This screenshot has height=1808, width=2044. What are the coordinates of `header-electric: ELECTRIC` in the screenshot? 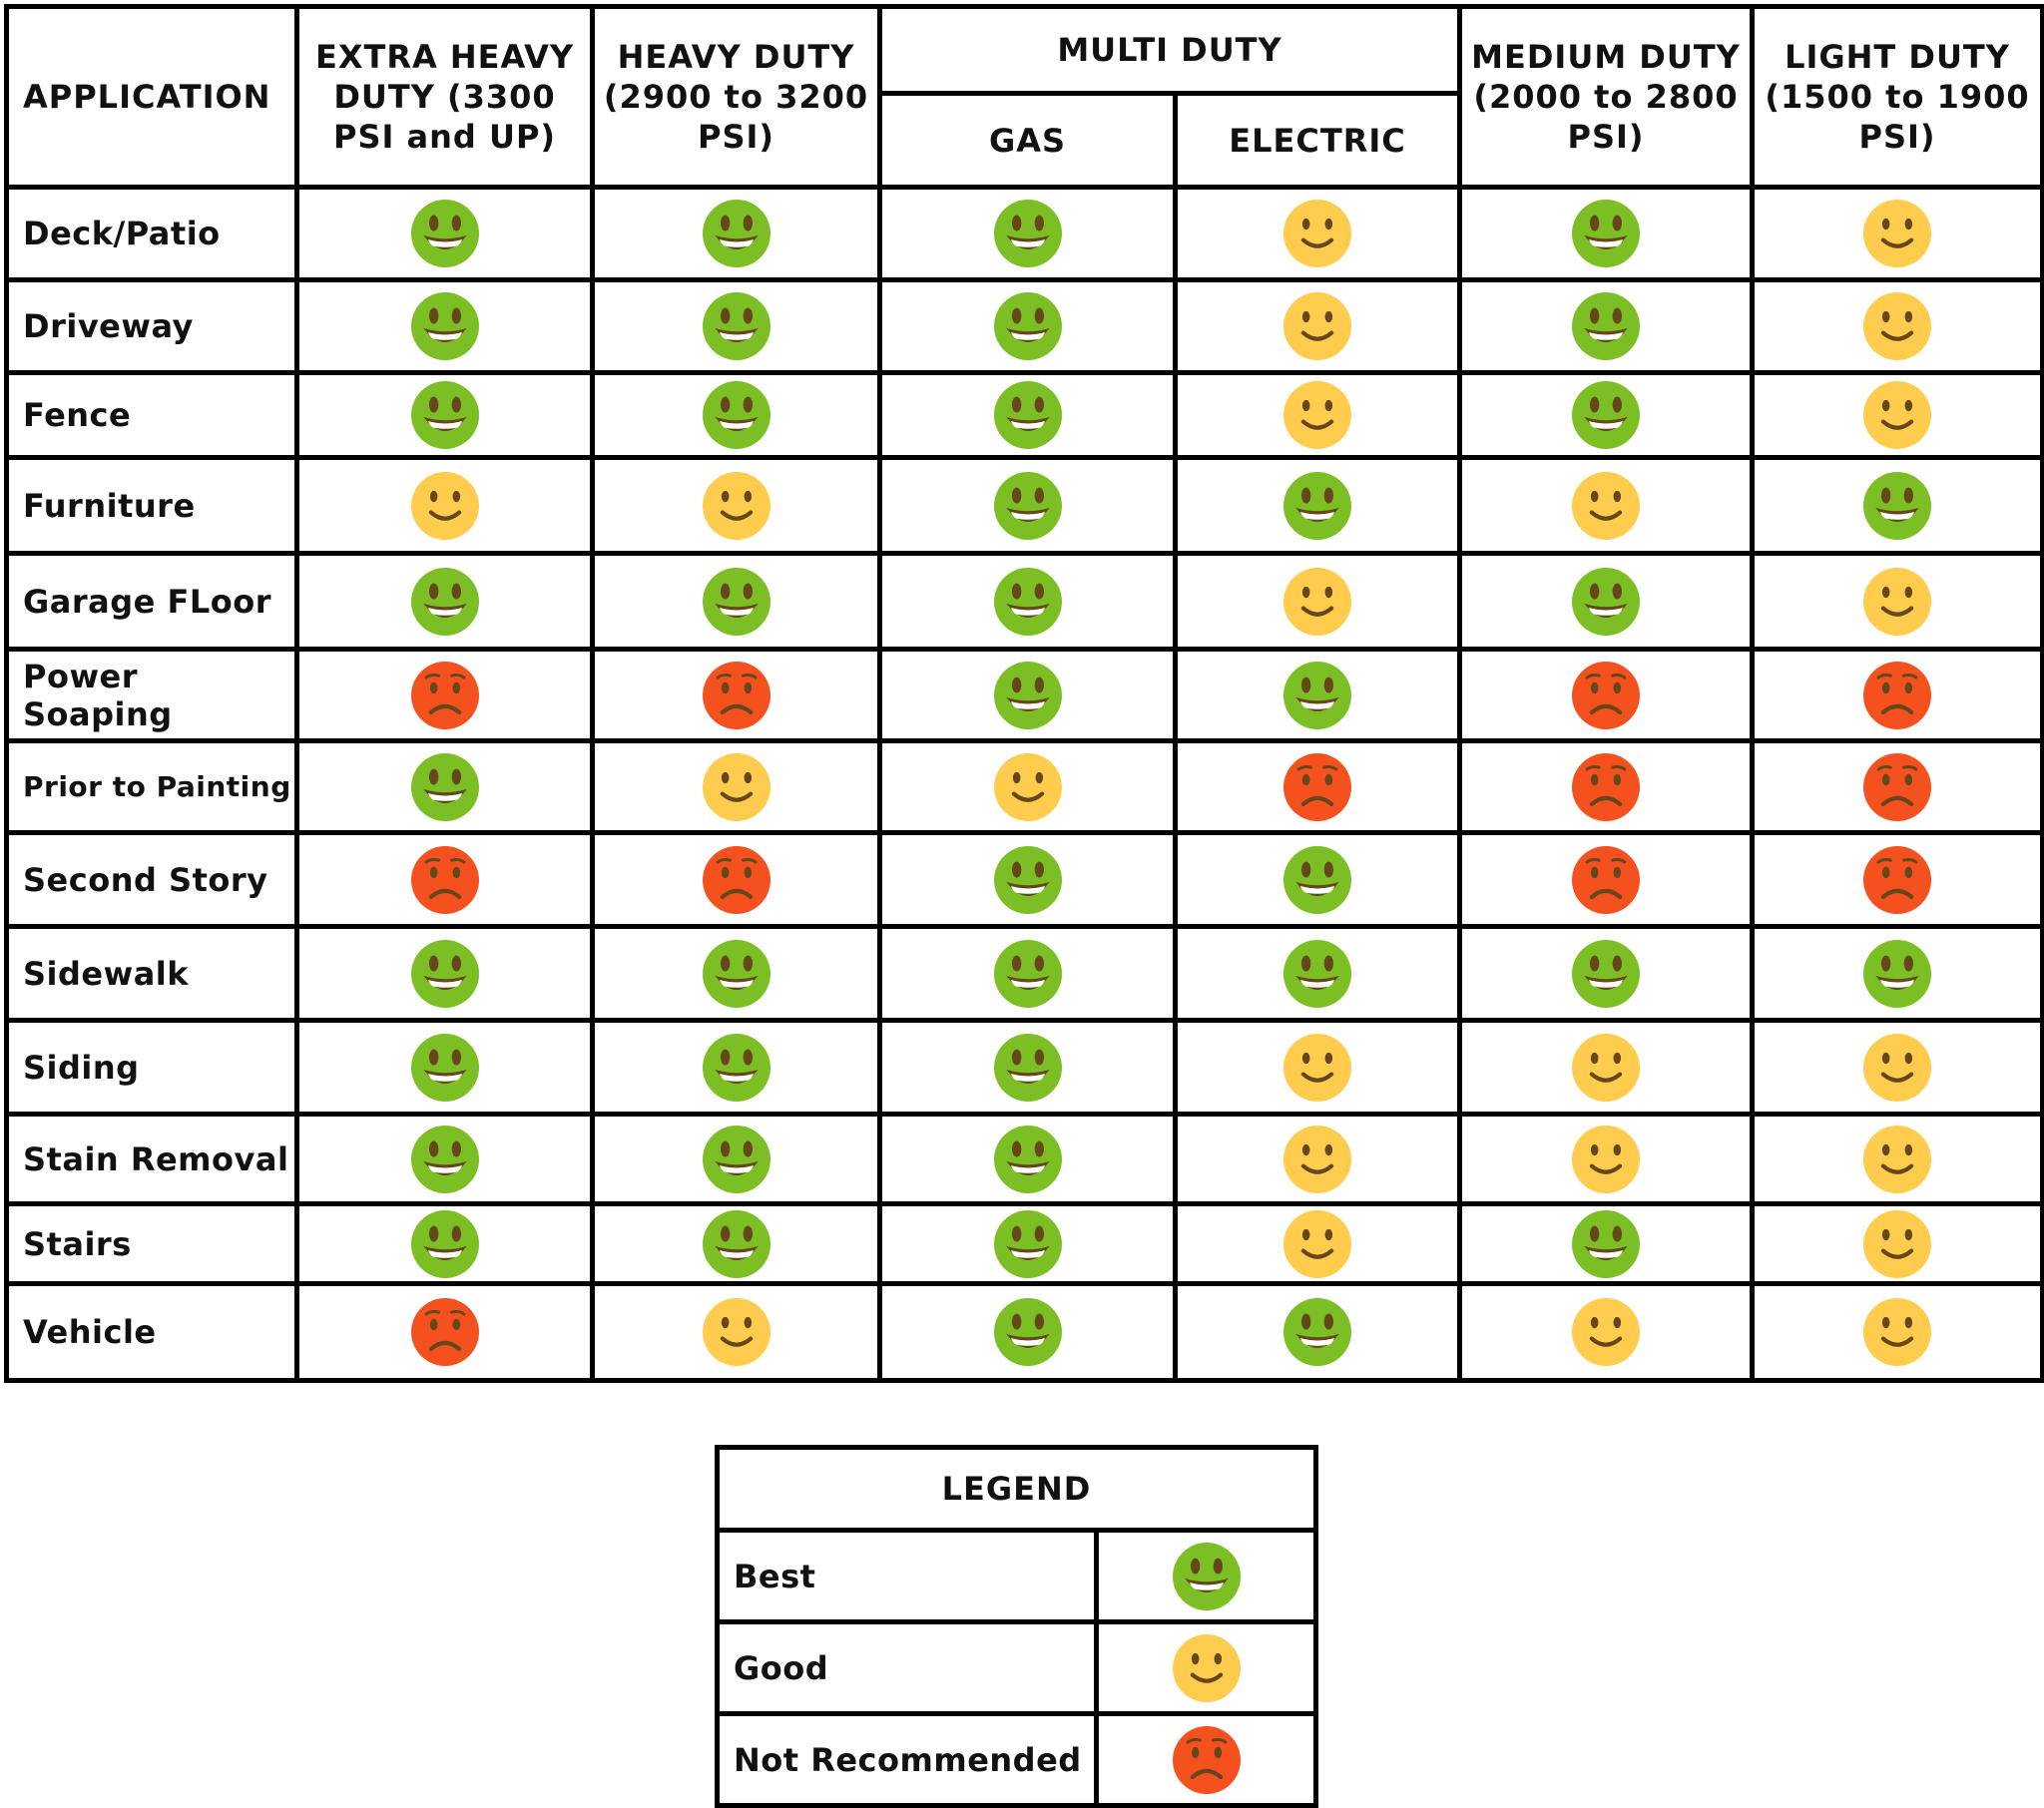 It's located at (1317, 140).